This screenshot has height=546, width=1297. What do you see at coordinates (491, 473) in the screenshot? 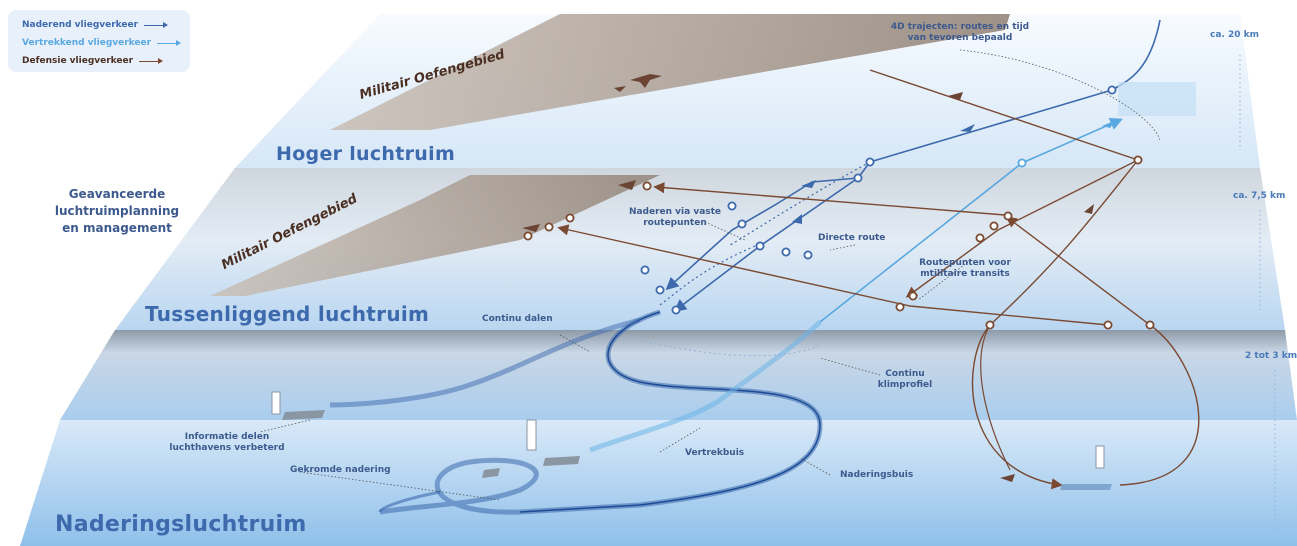
I see `runway-small` at bounding box center [491, 473].